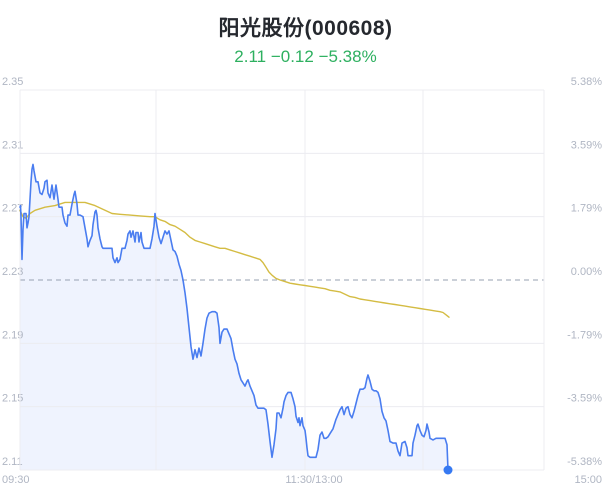  I want to click on y-axis-right-label: -5.38%, so click(584, 462).